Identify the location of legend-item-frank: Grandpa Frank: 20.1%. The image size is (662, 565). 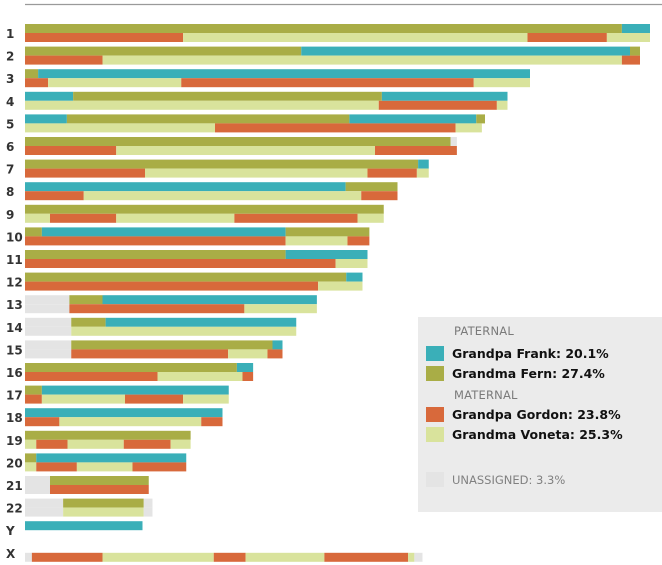
(517, 353).